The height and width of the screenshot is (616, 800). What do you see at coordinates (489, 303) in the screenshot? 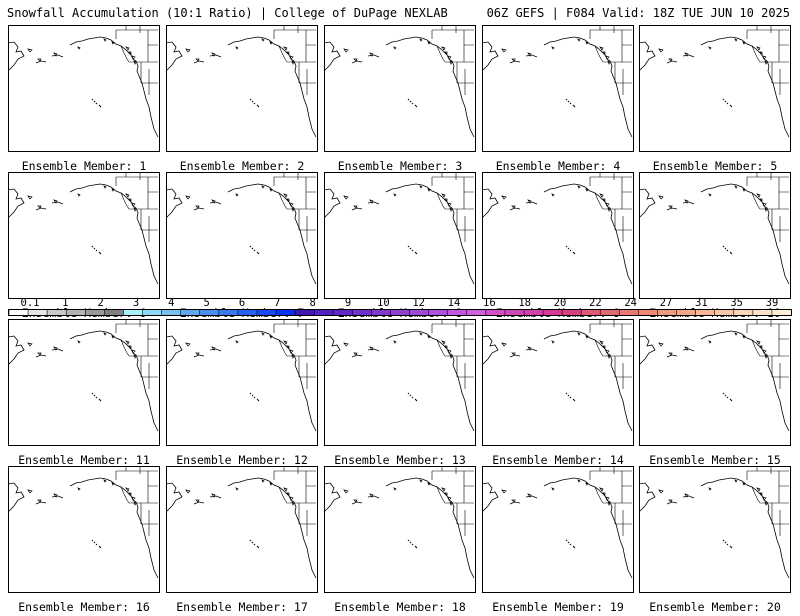
I see `colorbar-label: 16` at bounding box center [489, 303].